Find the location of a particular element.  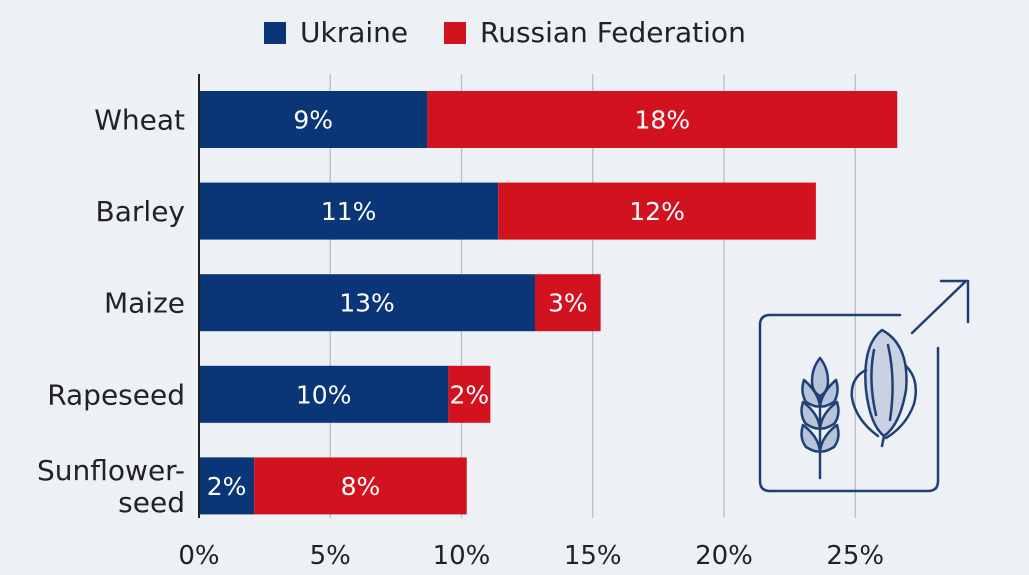

icon-frame is located at coordinates (849, 403).